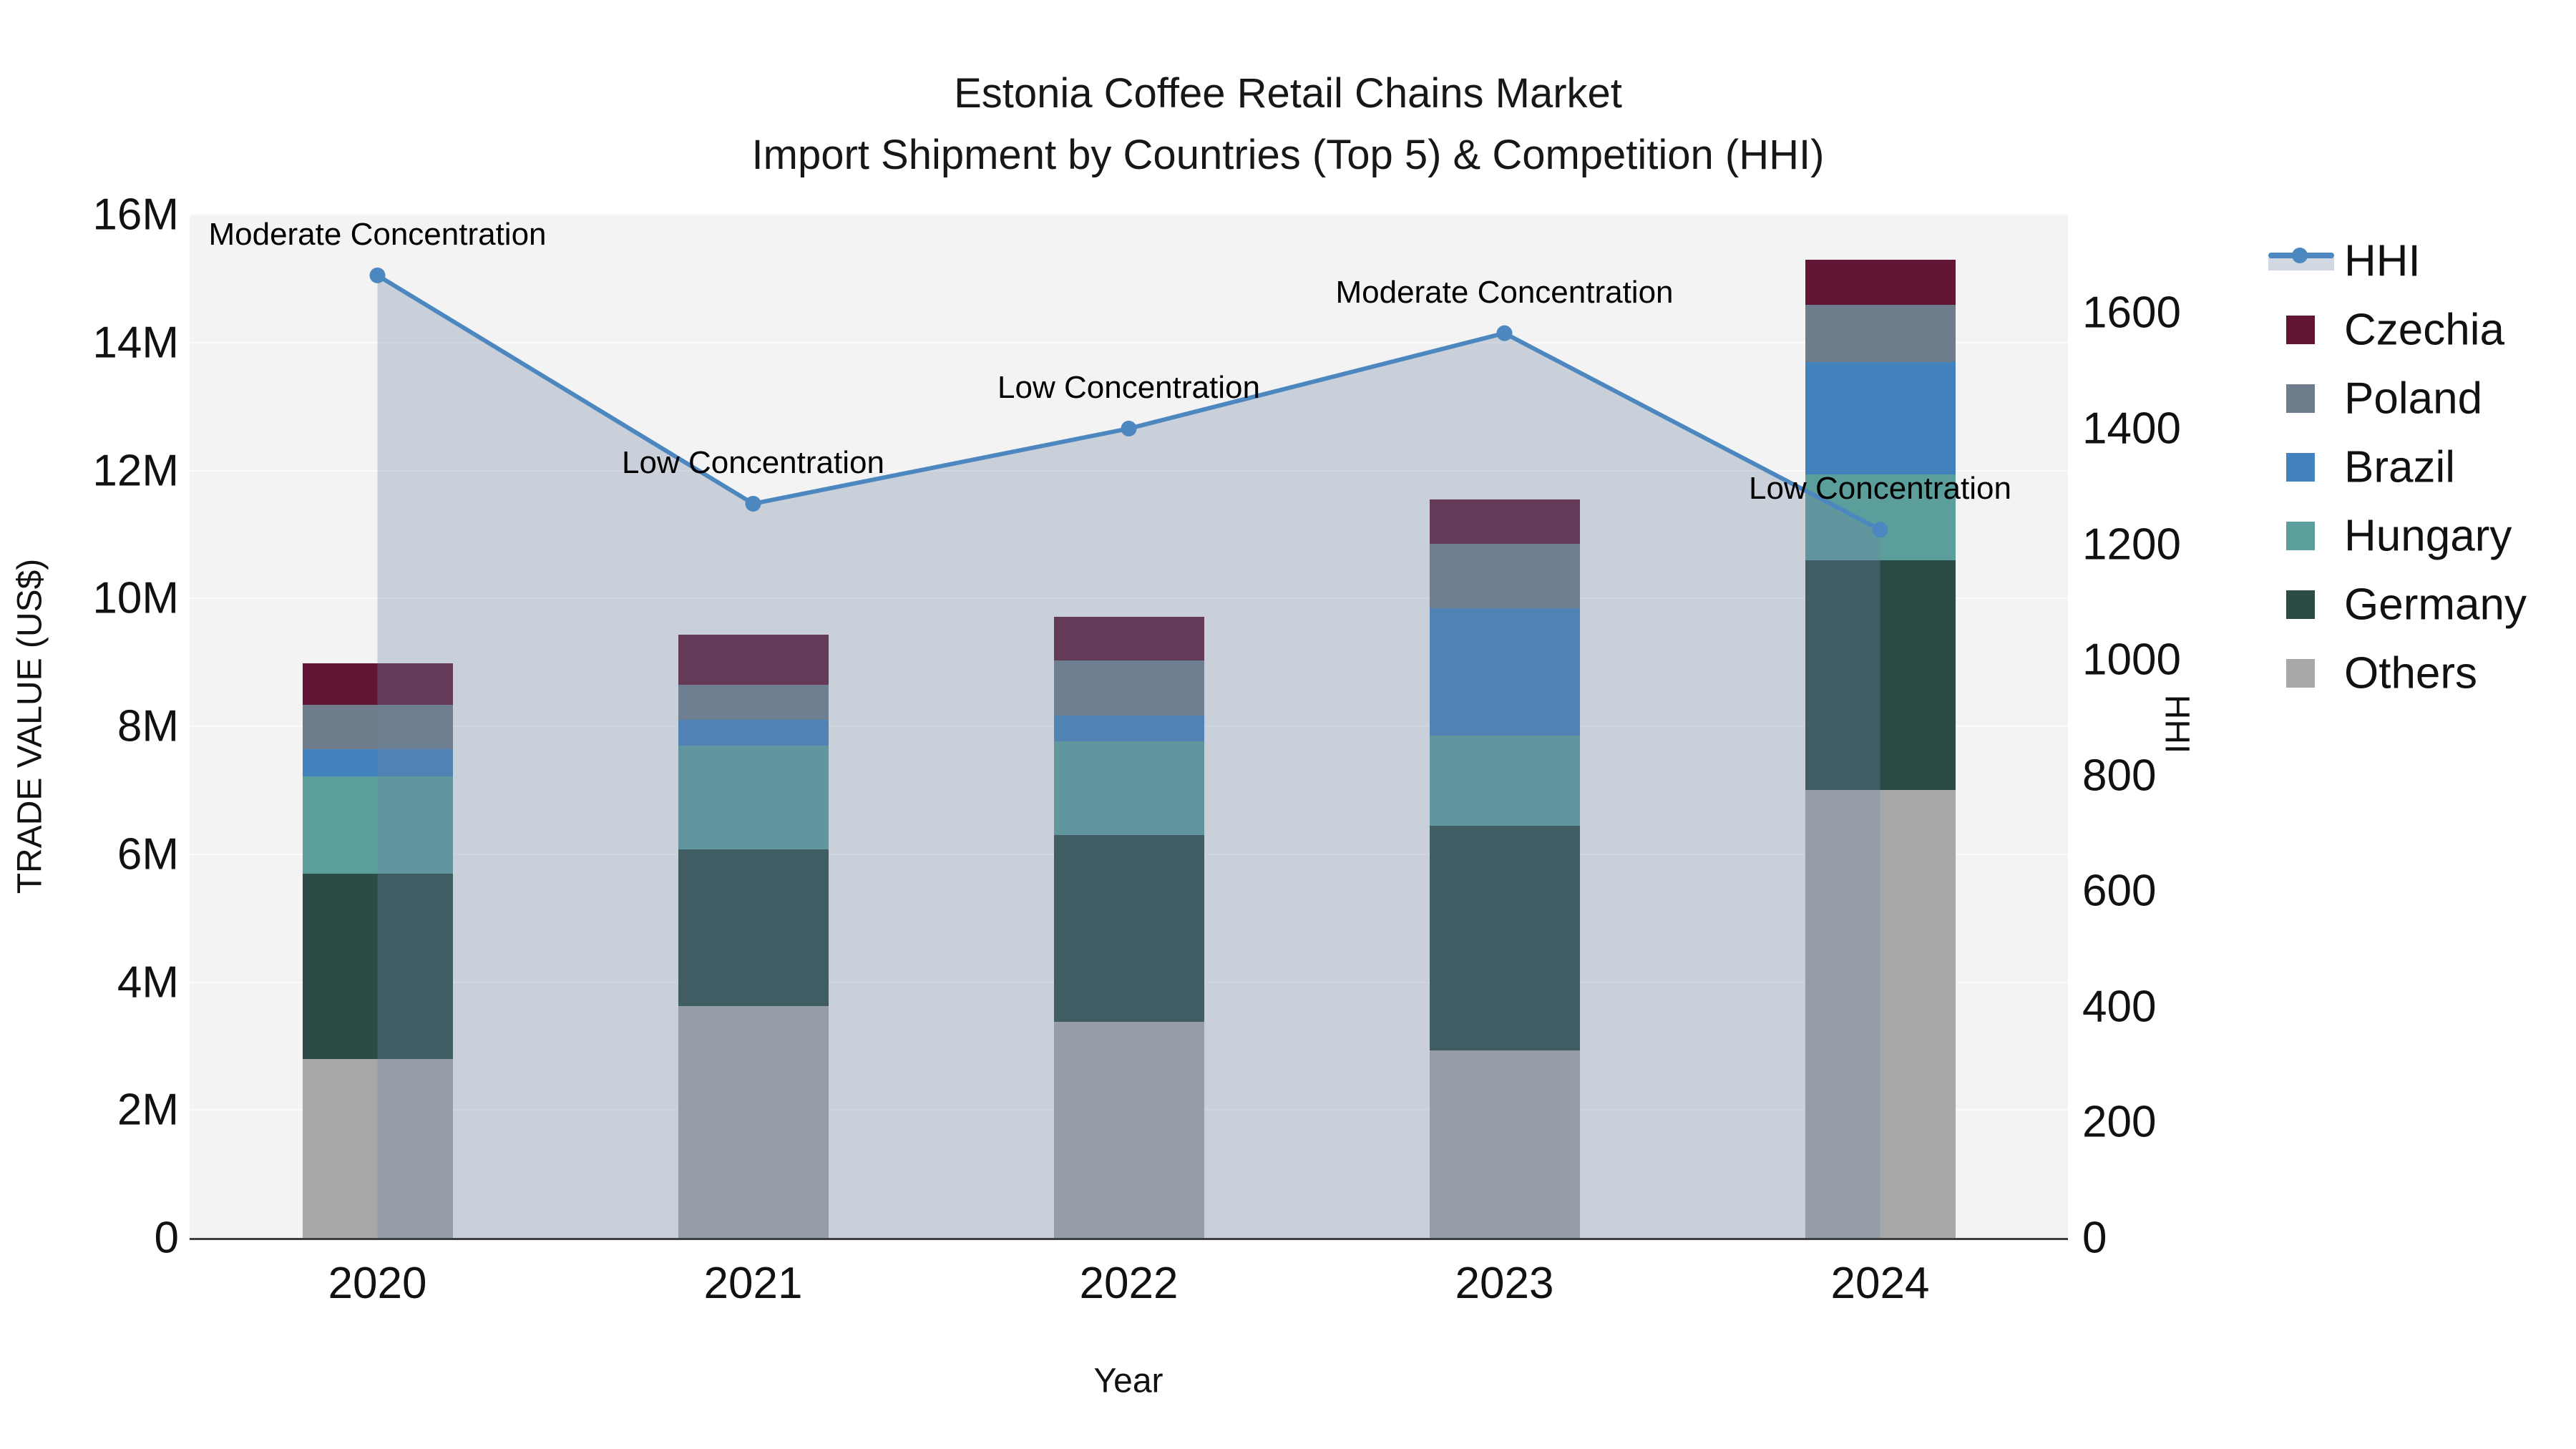  I want to click on bar-segment-brazil-2023, so click(1504, 672).